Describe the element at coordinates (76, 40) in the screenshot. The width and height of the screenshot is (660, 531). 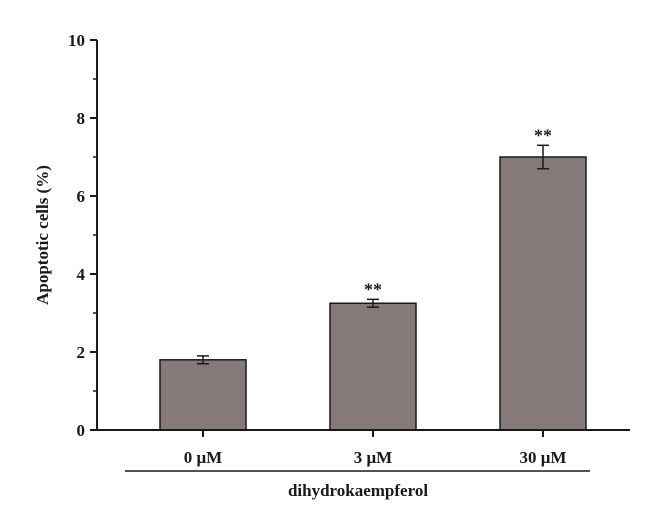
I see `y-tick-label: 10` at that location.